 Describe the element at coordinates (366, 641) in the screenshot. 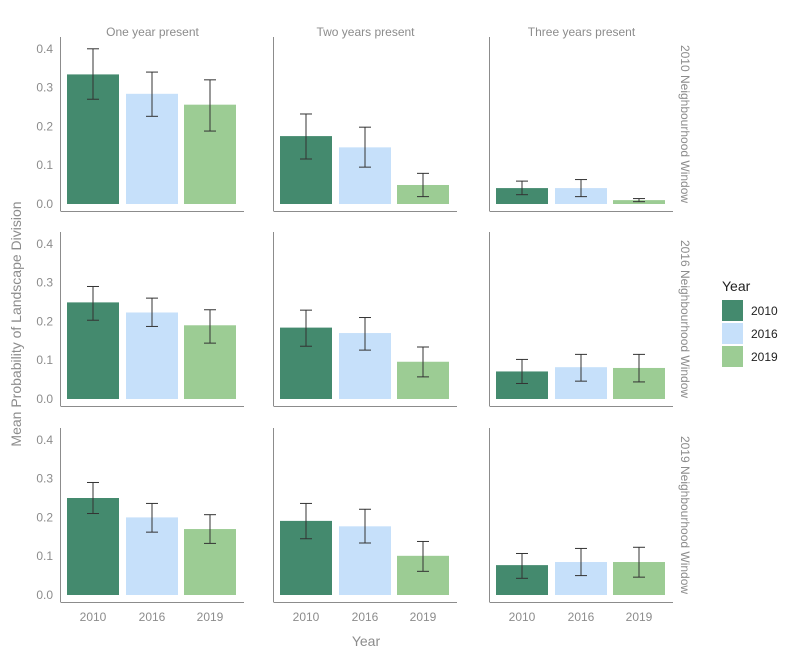

I see `x-axis-label: Year` at that location.